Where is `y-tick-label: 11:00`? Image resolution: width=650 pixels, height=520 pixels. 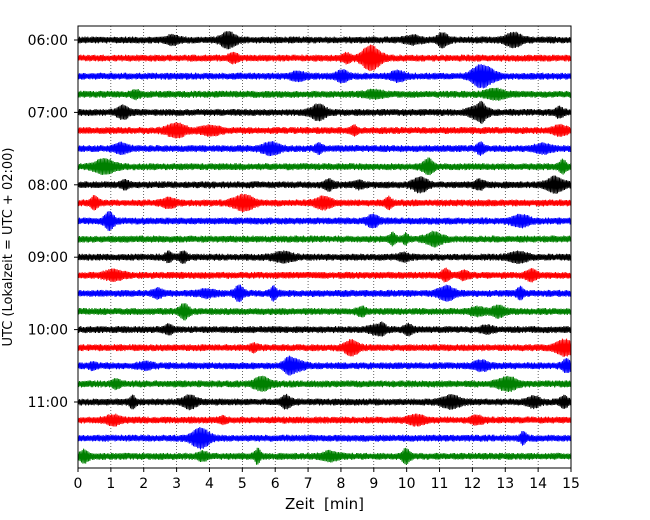
y-tick-label: 11:00 is located at coordinates (48, 403).